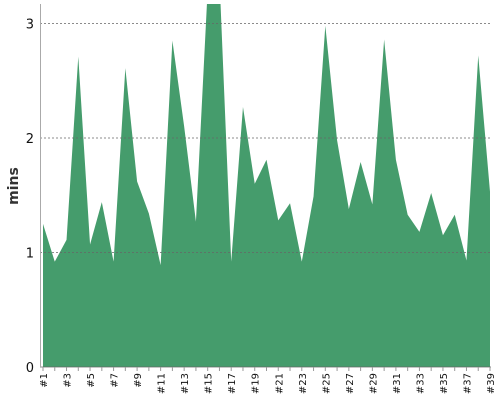  What do you see at coordinates (30, 368) in the screenshot?
I see `y-tick-label: 0` at bounding box center [30, 368].